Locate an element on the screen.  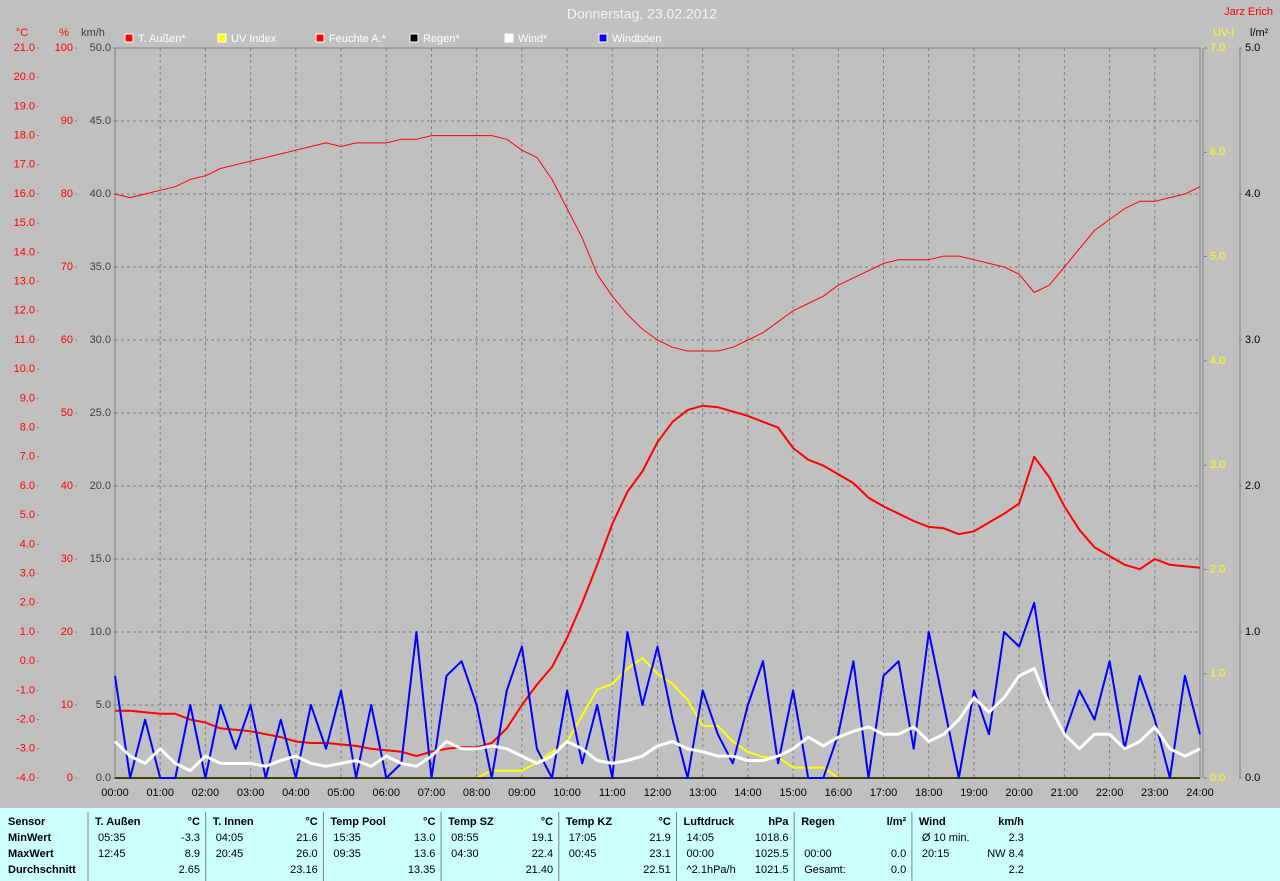
cell-value: 13.0 is located at coordinates (424, 838).